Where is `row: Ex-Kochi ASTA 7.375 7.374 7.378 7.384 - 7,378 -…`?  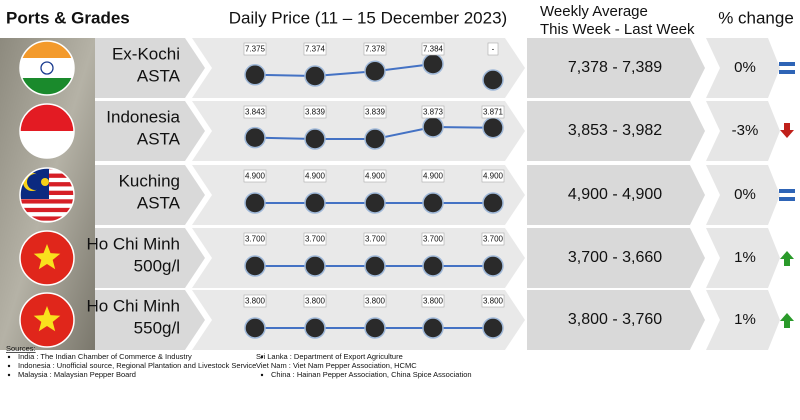 row: Ex-Kochi ASTA 7.375 7.374 7.378 7.384 - 7,378 -… is located at coordinates (407, 68).